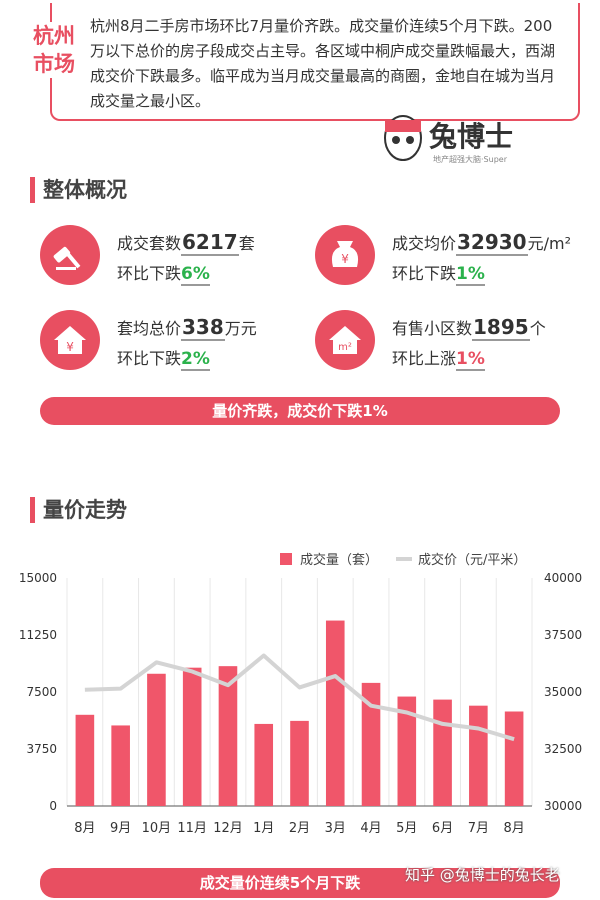  What do you see at coordinates (563, 635) in the screenshot?
I see `y2-tick-label: 37500` at bounding box center [563, 635].